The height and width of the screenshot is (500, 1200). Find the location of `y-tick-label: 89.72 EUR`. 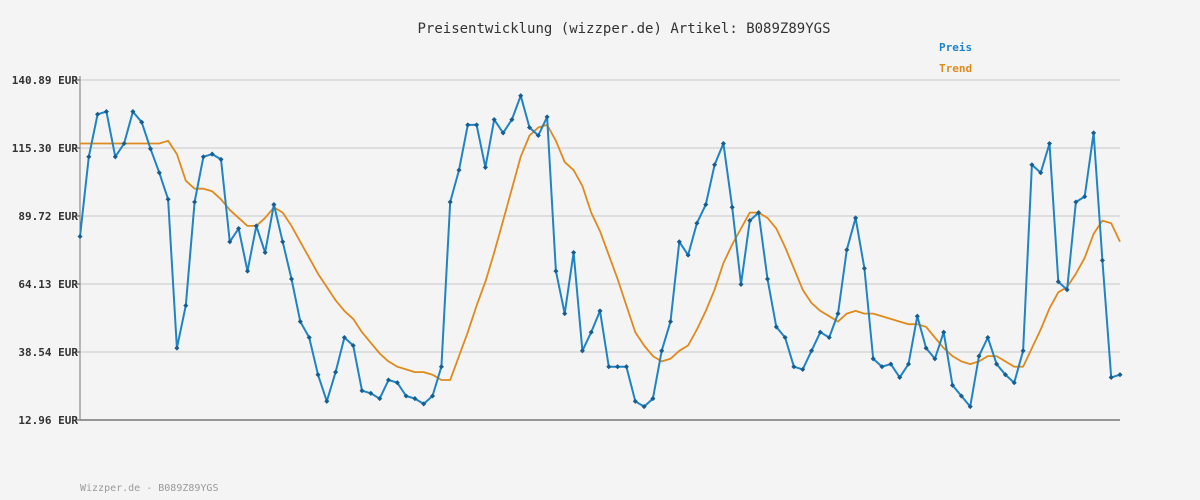

y-tick-label: 89.72 EUR is located at coordinates (48, 216).